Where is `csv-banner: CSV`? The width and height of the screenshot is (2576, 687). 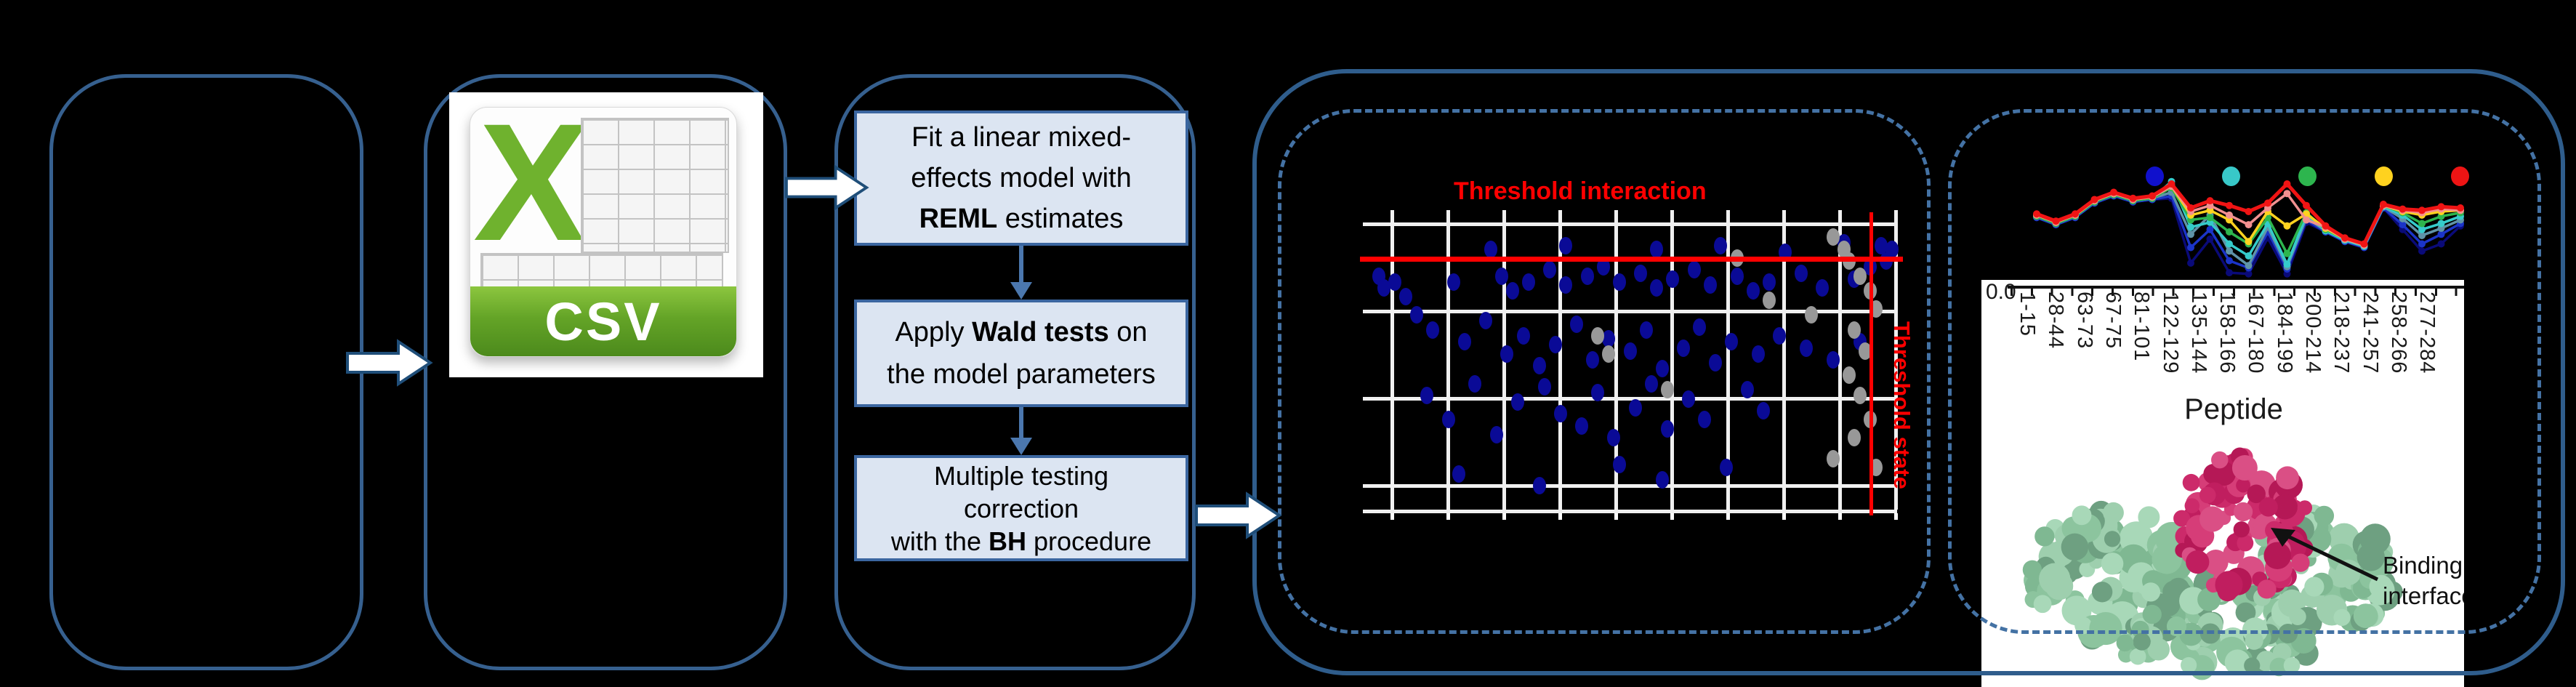 csv-banner: CSV is located at coordinates (603, 321).